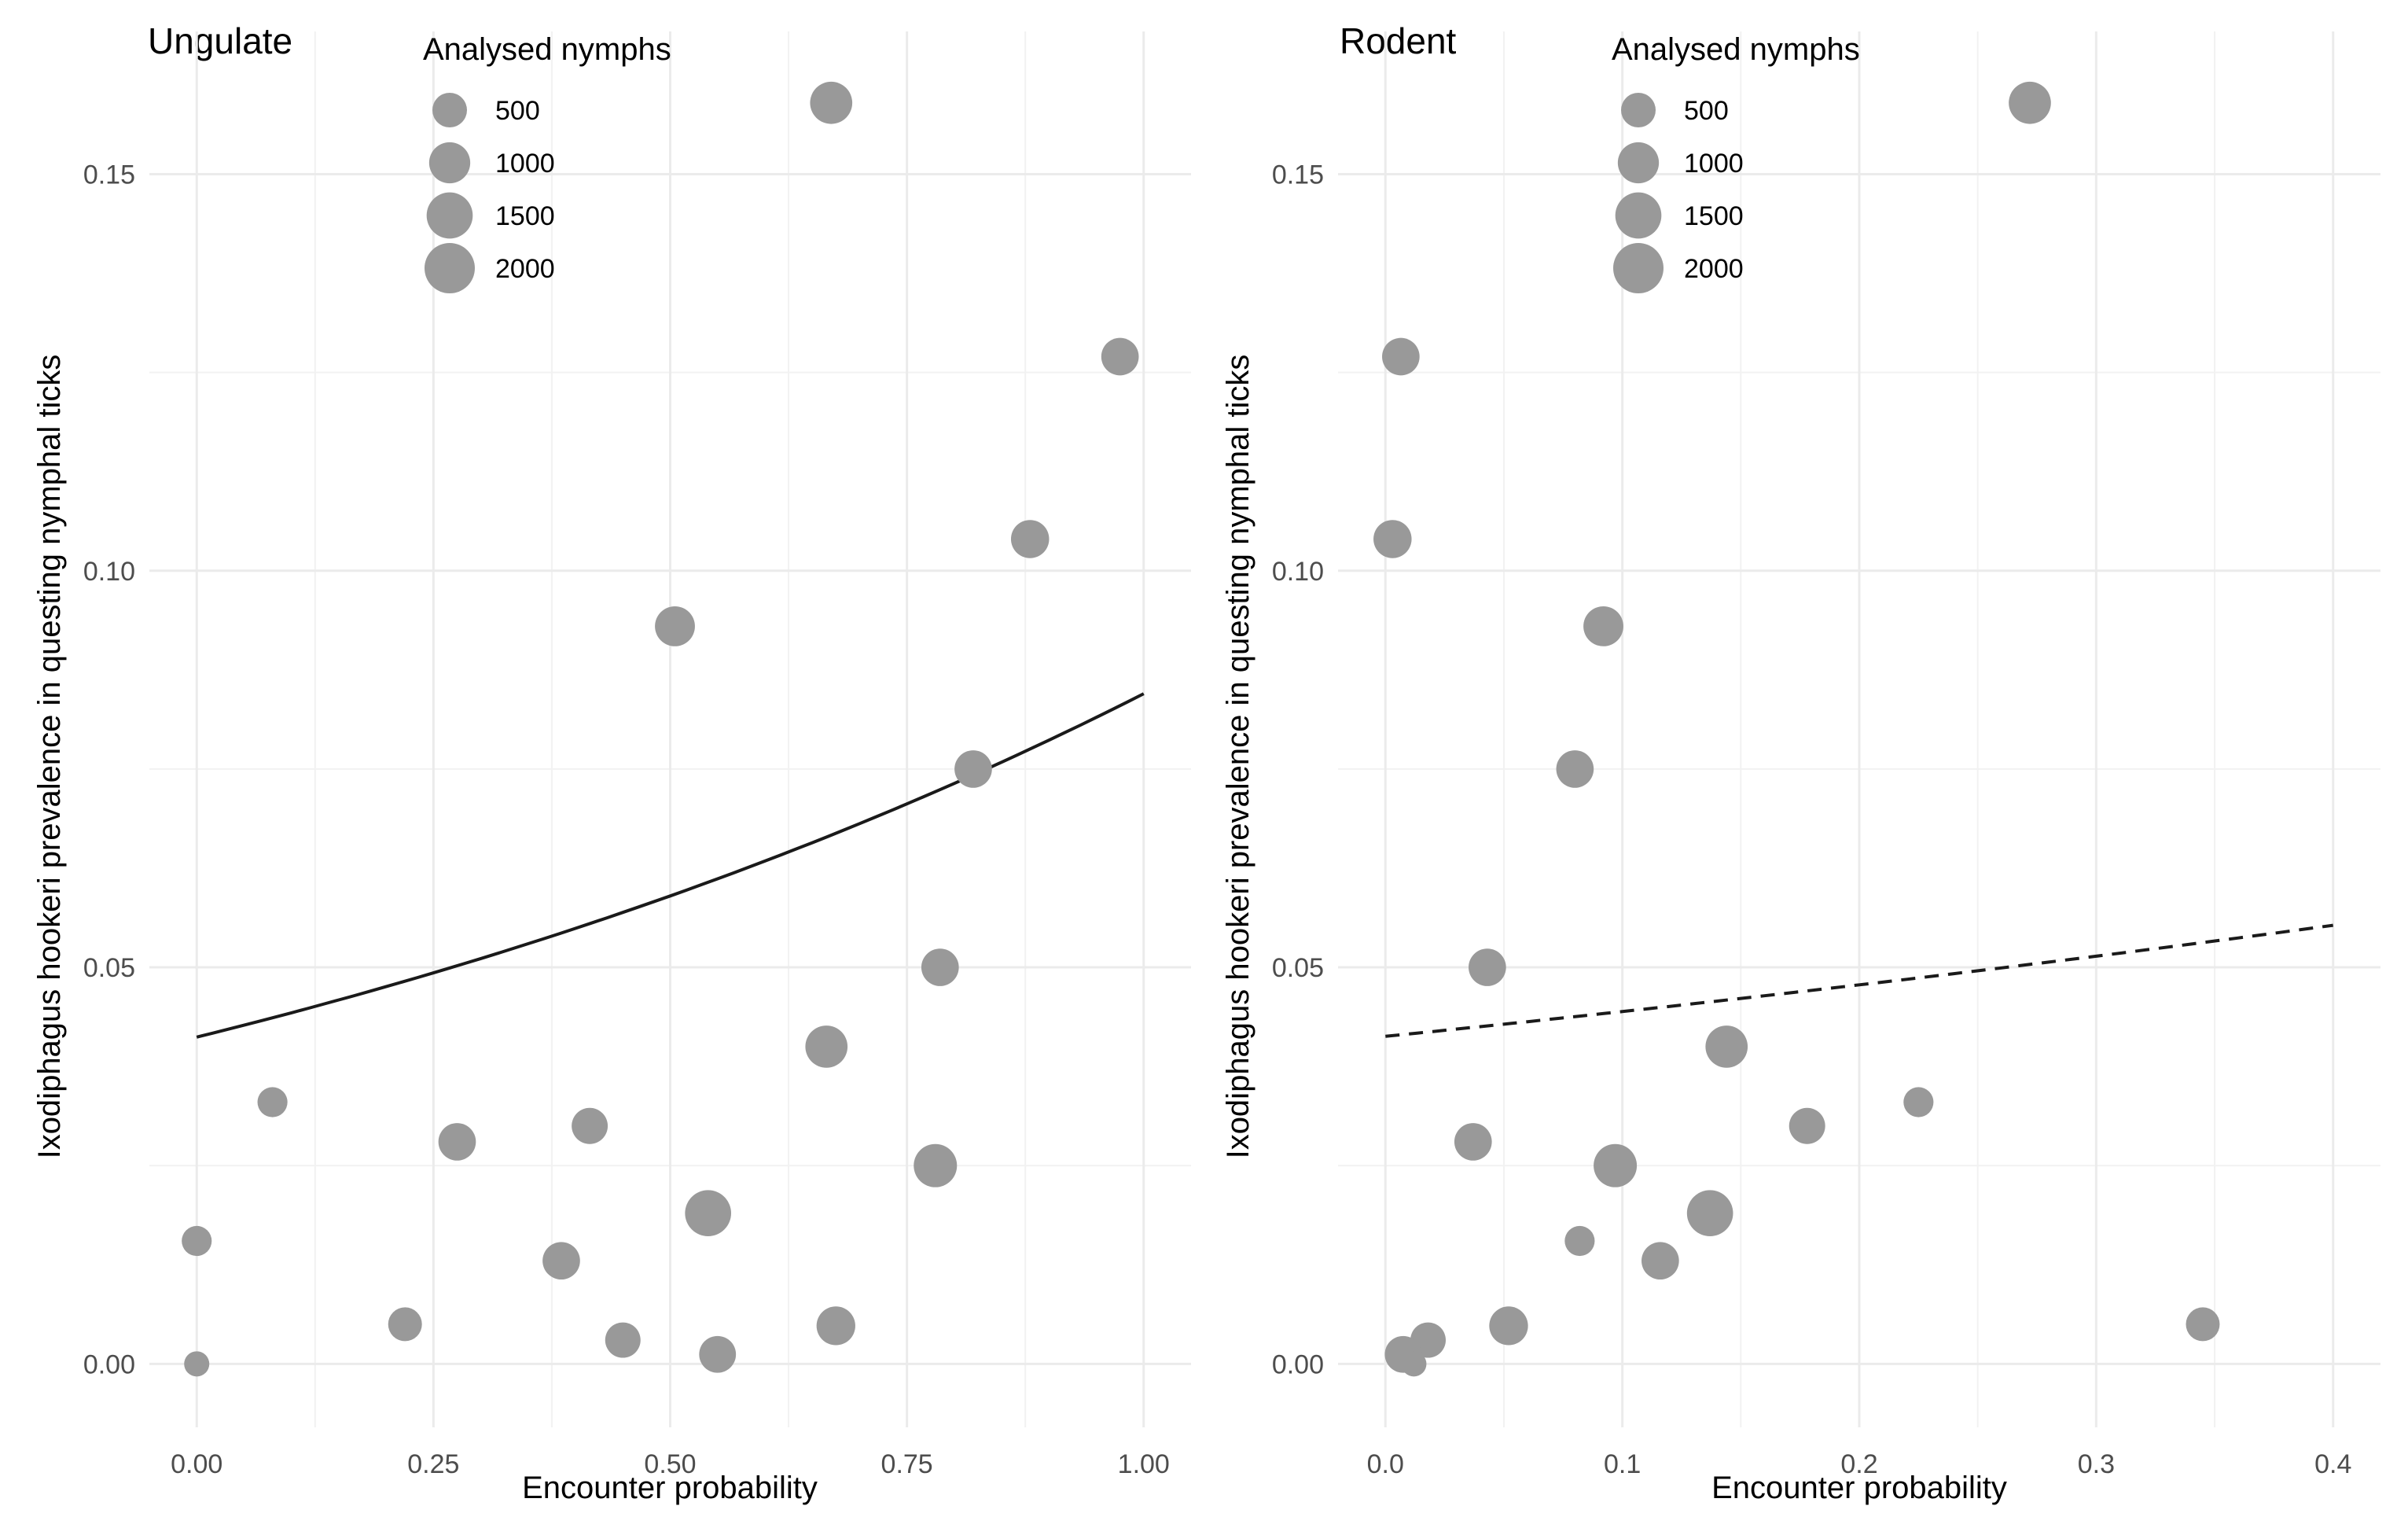  I want to click on panel-title: Ungulate, so click(220, 40).